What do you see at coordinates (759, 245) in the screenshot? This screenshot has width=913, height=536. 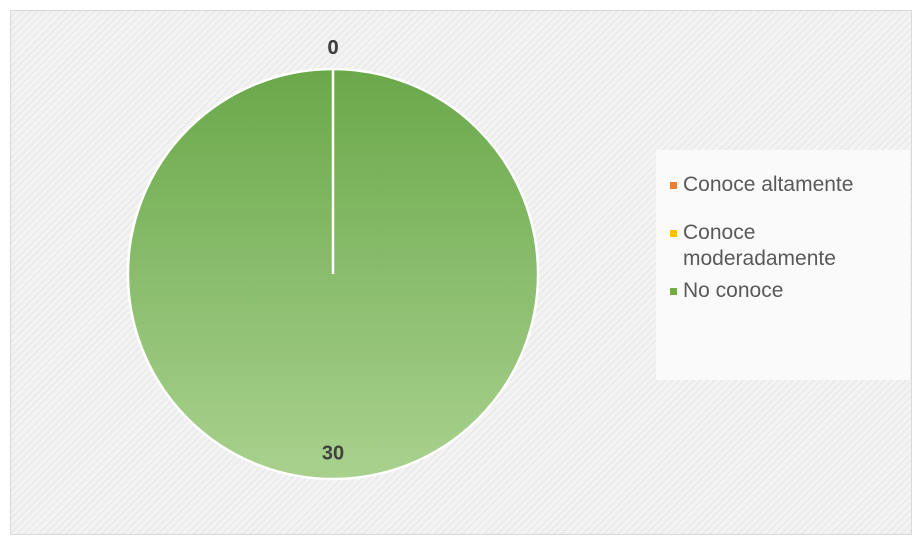 I see `legend-label: Conoce moderadamente` at bounding box center [759, 245].